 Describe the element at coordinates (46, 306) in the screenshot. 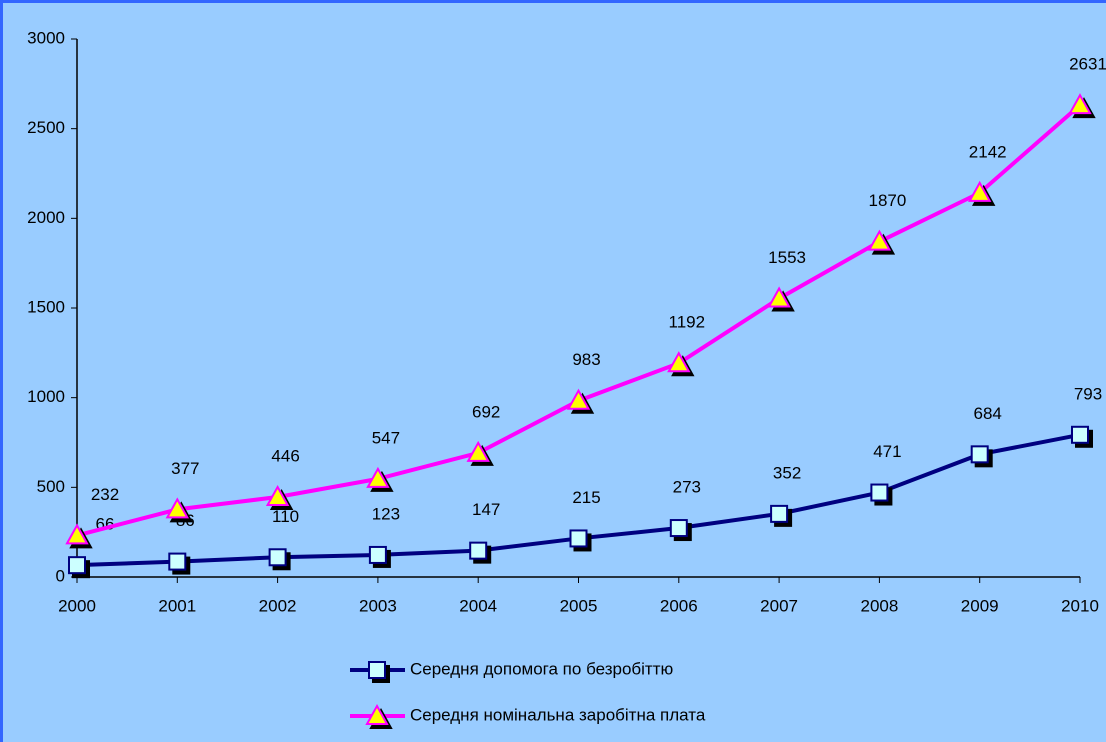

I see `y-tick-label: 1500` at that location.